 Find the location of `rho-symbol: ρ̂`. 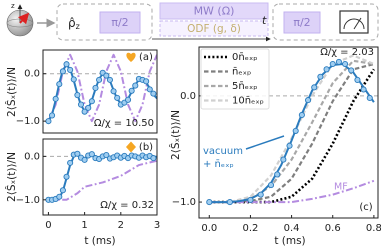

rho-symbol: ρ̂ is located at coordinates (72, 23).